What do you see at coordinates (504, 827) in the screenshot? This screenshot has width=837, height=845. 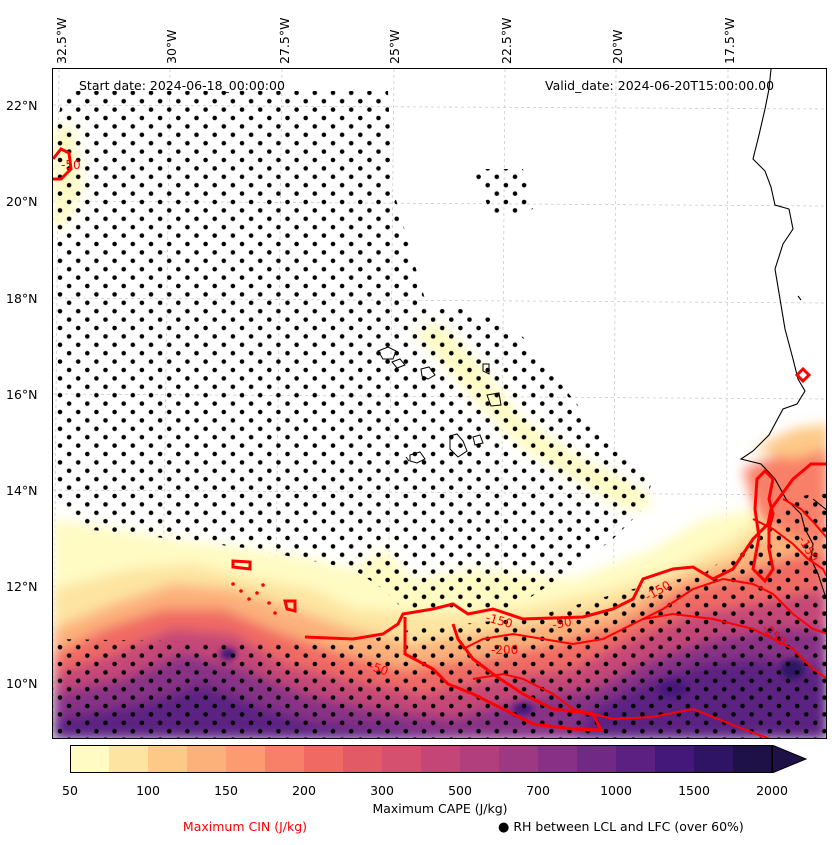 I see `filled-circle-icon: ●` at bounding box center [504, 827].